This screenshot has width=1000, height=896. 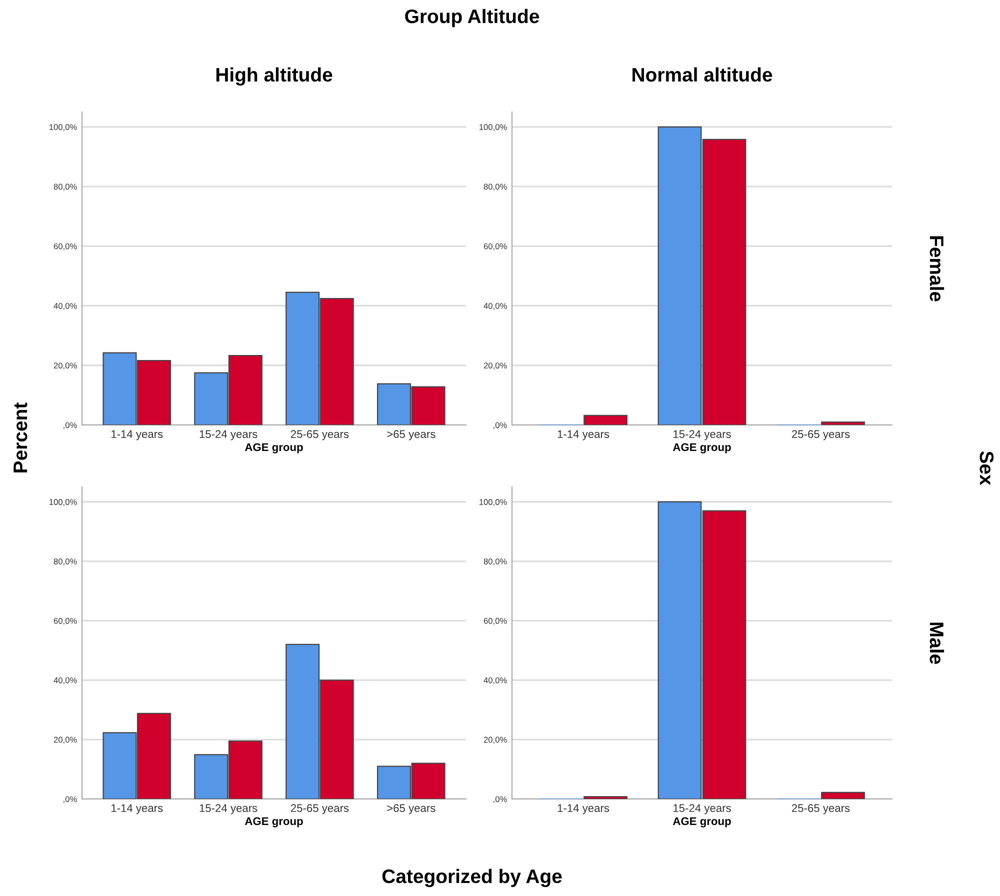 What do you see at coordinates (937, 643) in the screenshot?
I see `text: Male` at bounding box center [937, 643].